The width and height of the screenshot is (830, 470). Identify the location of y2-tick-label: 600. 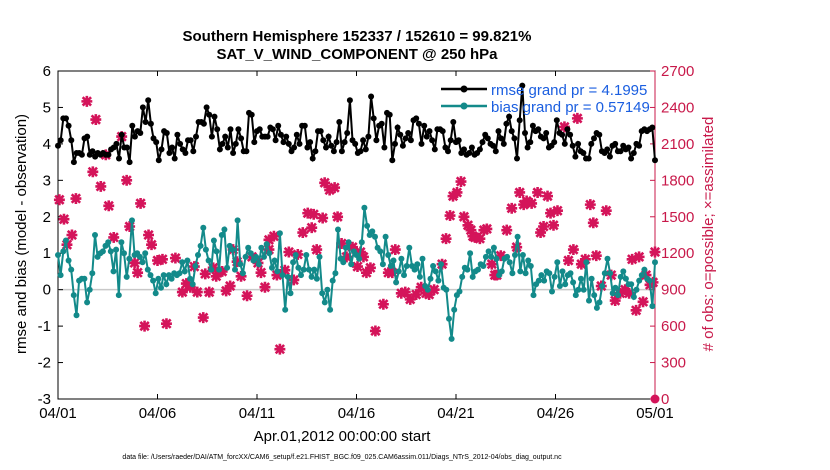
(673, 326).